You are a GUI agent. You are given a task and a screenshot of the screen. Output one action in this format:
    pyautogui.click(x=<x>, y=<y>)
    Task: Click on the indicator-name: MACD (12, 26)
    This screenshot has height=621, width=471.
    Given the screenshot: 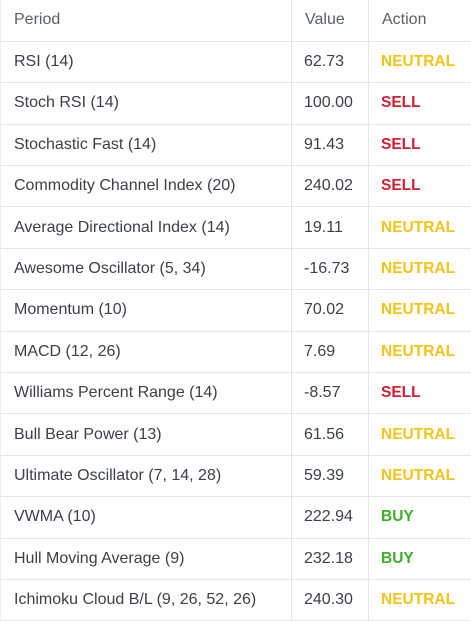 What is the action you would take?
    pyautogui.click(x=146, y=351)
    